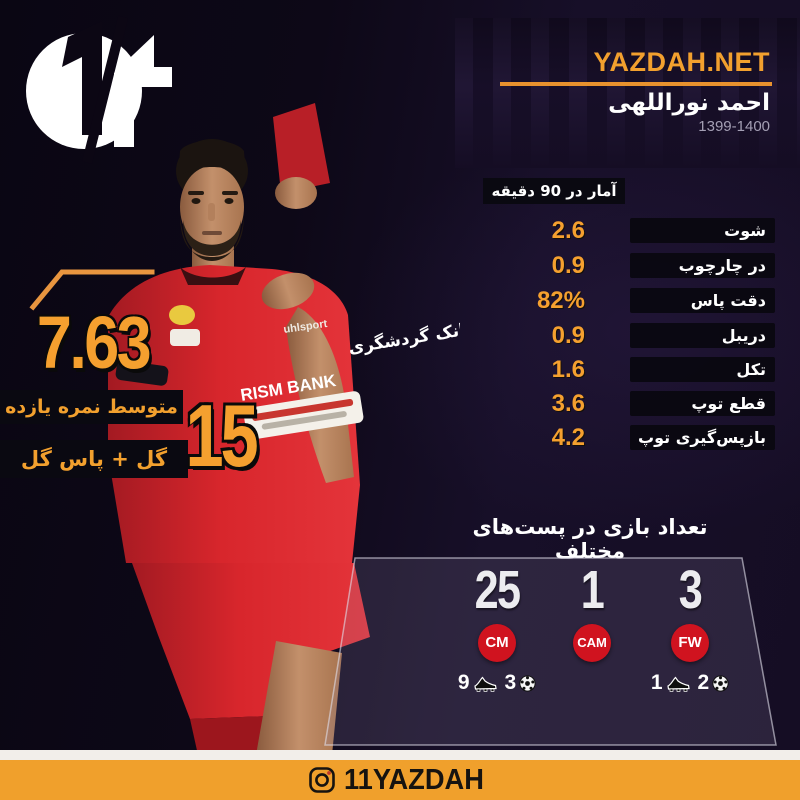 Image resolution: width=800 pixels, height=800 pixels. What do you see at coordinates (94, 459) in the screenshot?
I see `contributions-caption-bar: گل + پاس گل` at bounding box center [94, 459].